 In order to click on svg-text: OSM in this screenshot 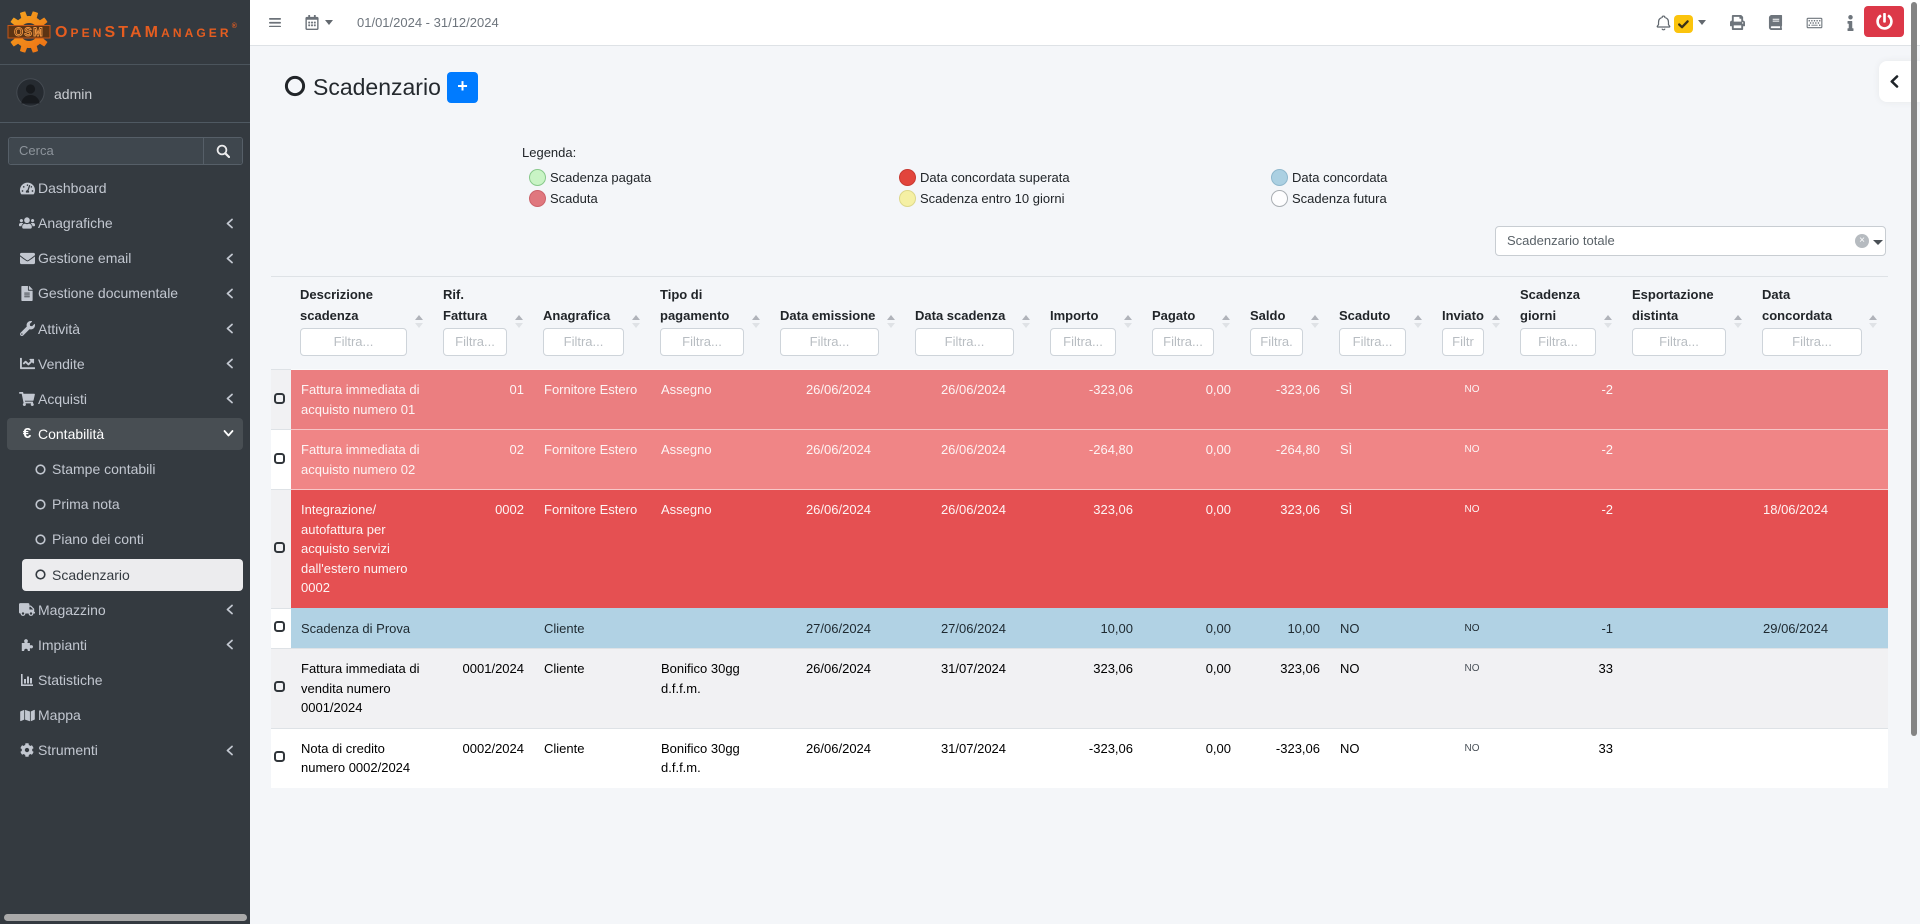, I will do `click(29, 33)`.